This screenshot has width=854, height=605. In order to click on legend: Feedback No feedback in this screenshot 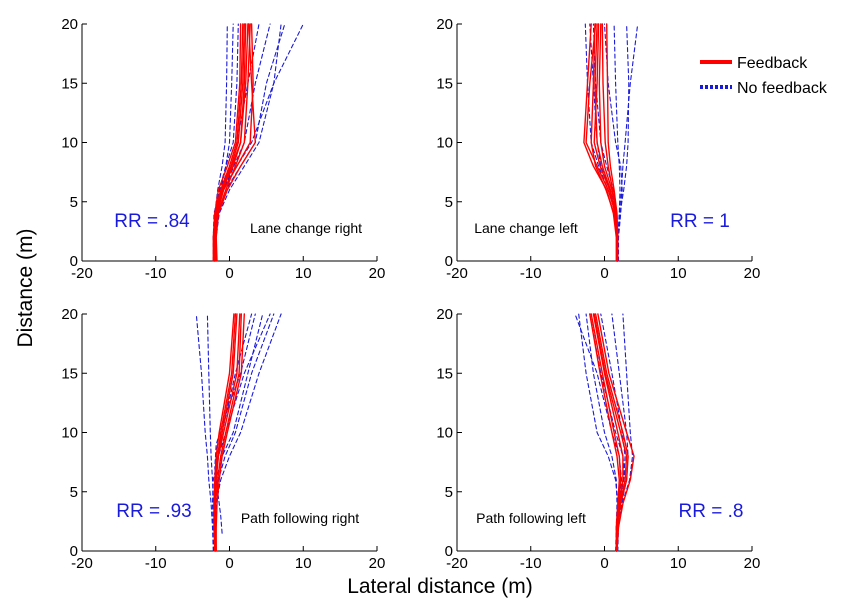, I will do `click(764, 76)`.